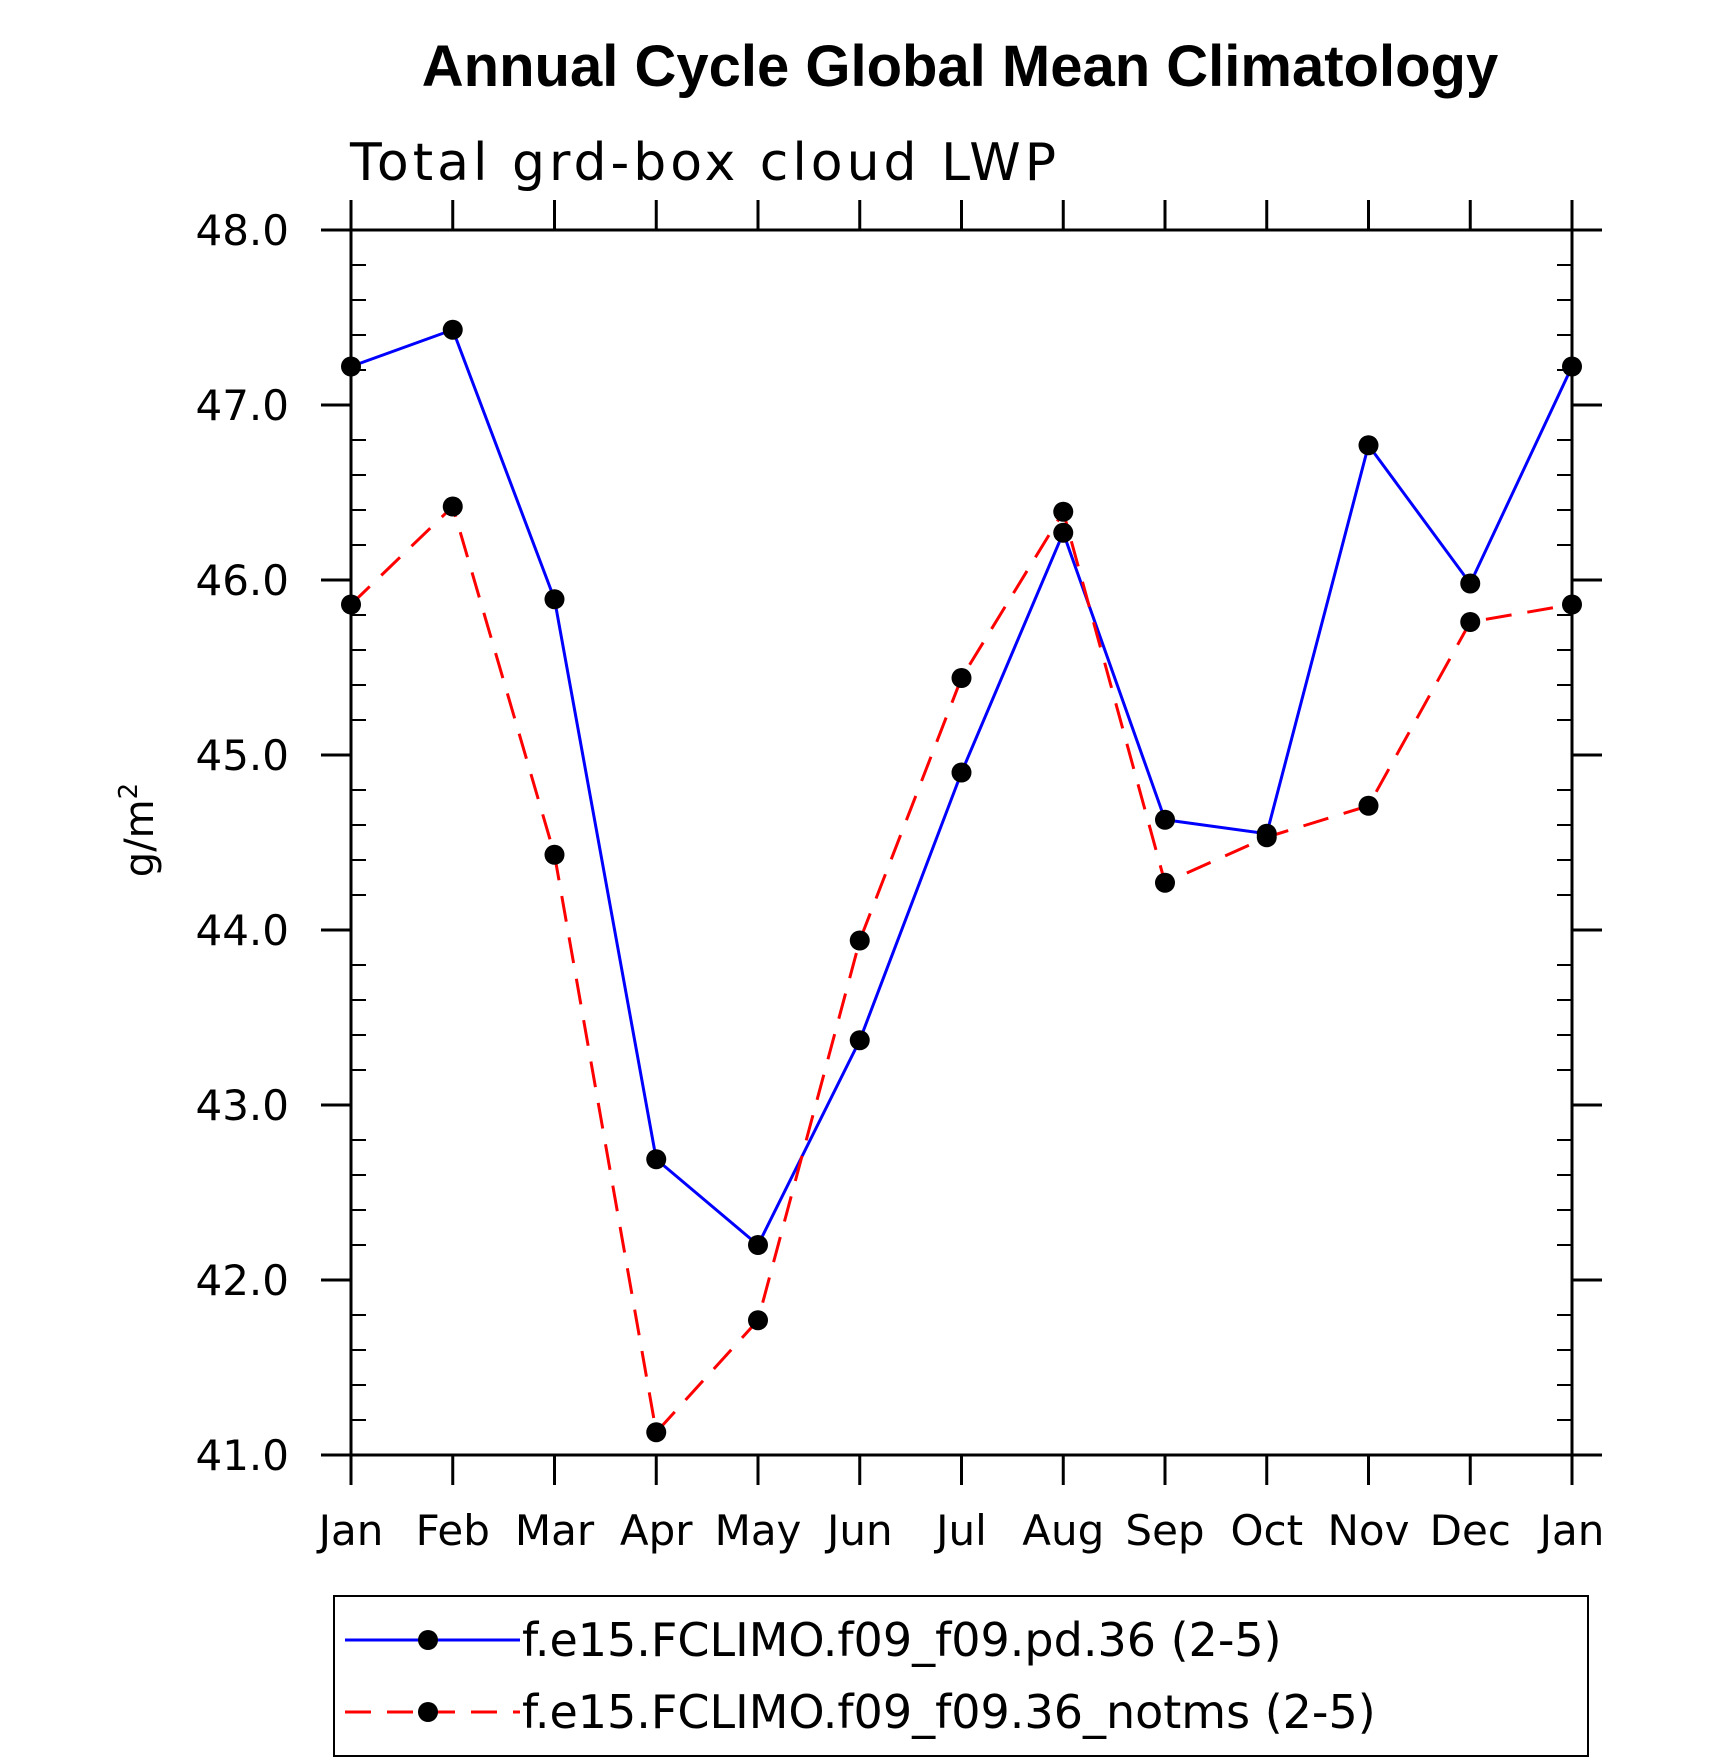  I want to click on y-tick-label: 47.0, so click(242, 405).